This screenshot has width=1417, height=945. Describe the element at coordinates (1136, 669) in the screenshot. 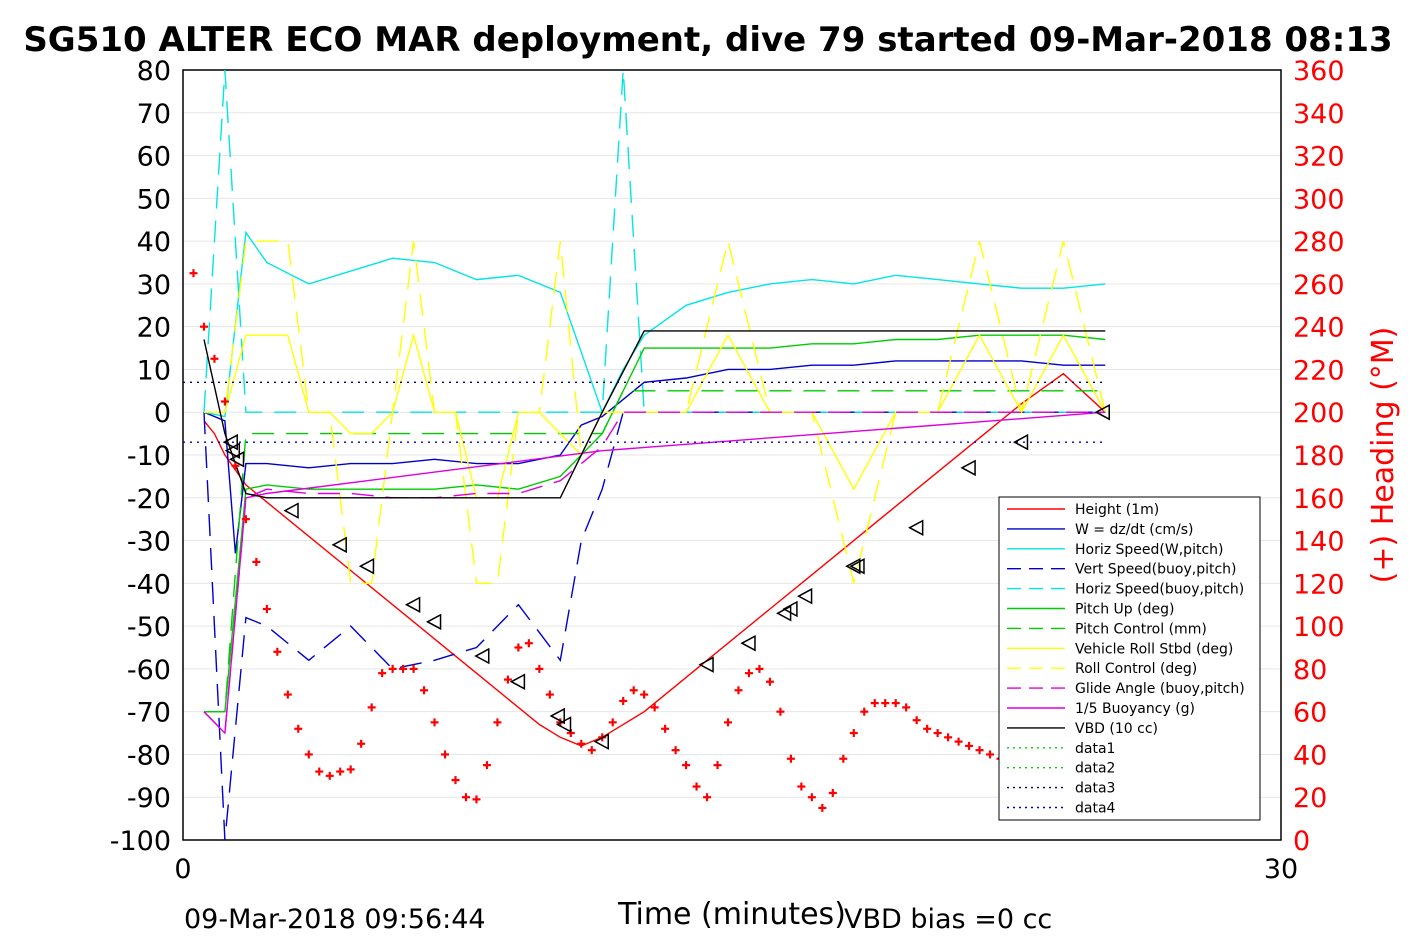

I see `legend-label: Roll Control (deg)` at that location.